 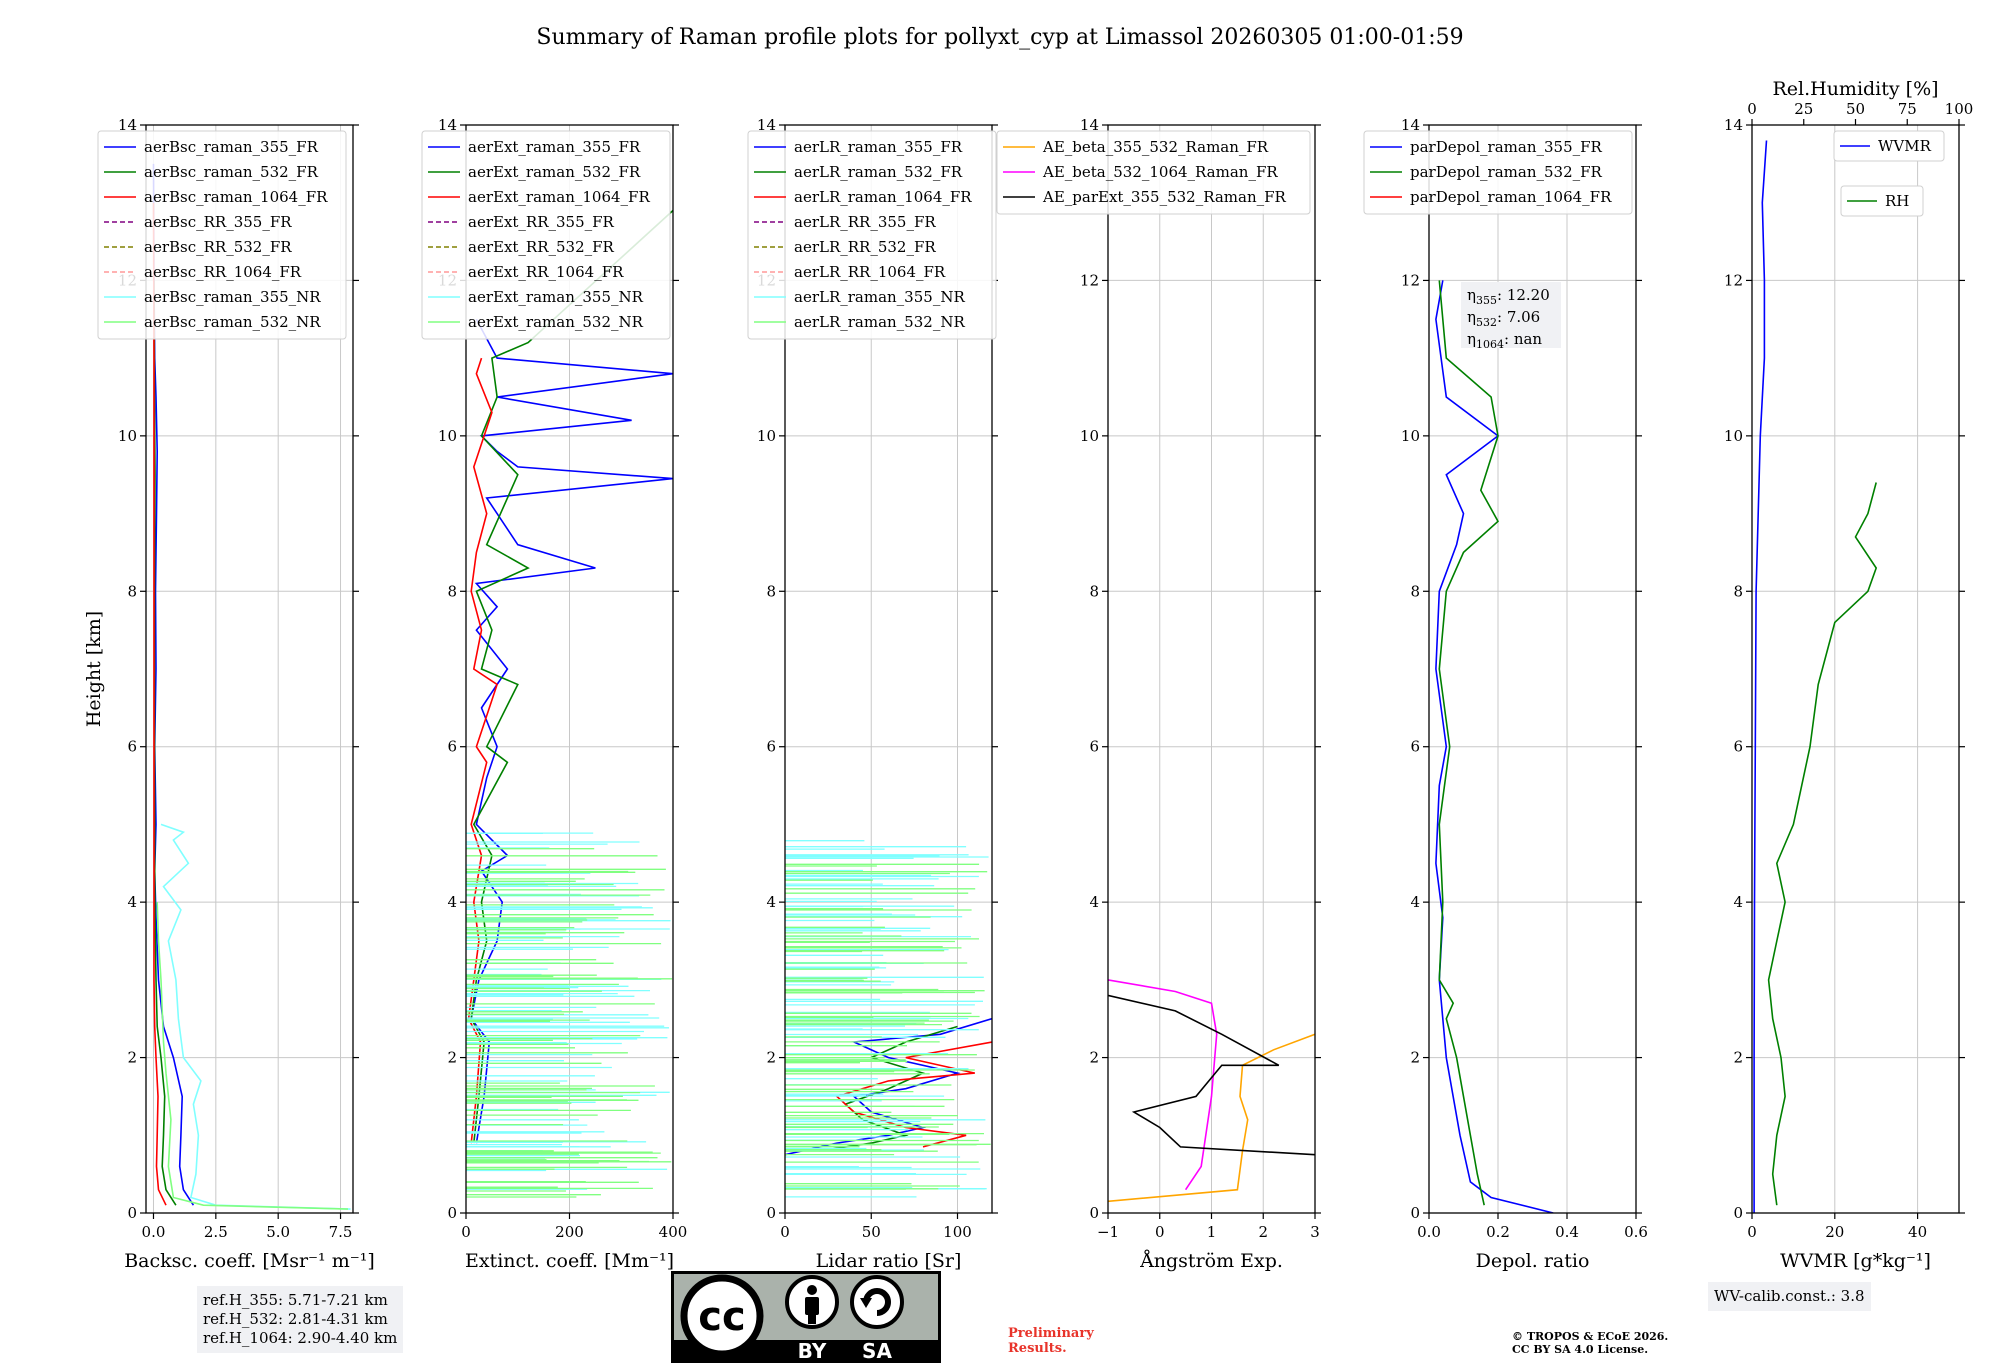 What do you see at coordinates (1636, 1232) in the screenshot?
I see `x-tick-label: 0.6` at bounding box center [1636, 1232].